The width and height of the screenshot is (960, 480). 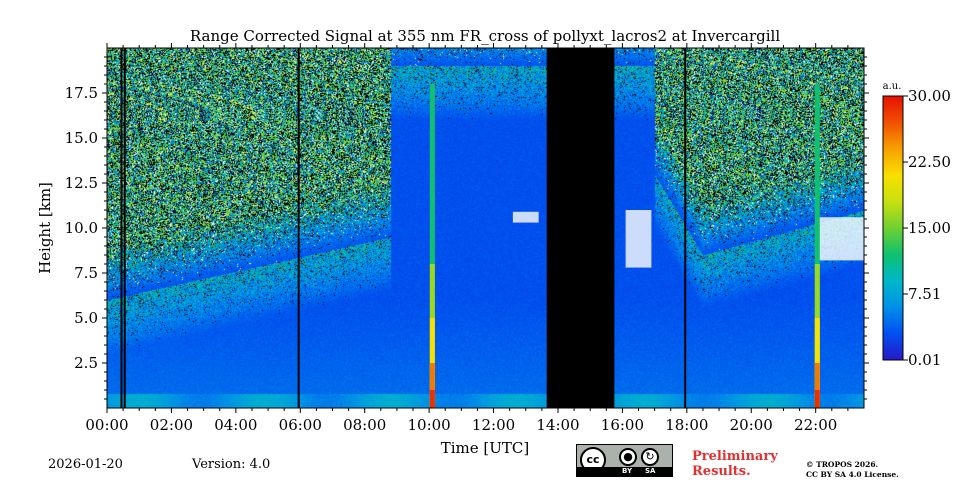 What do you see at coordinates (86, 273) in the screenshot?
I see `y-tick-label: 7.5` at bounding box center [86, 273].